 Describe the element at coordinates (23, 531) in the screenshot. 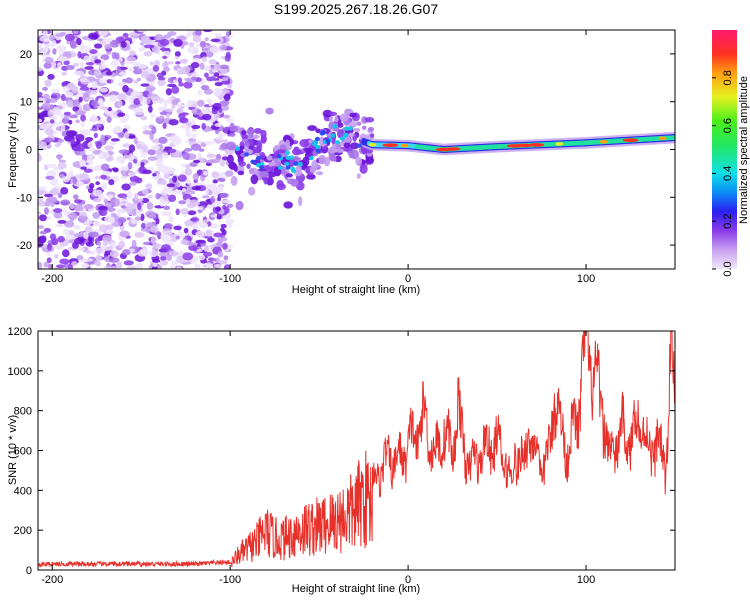

I see `snr-ytick-label: 200` at that location.